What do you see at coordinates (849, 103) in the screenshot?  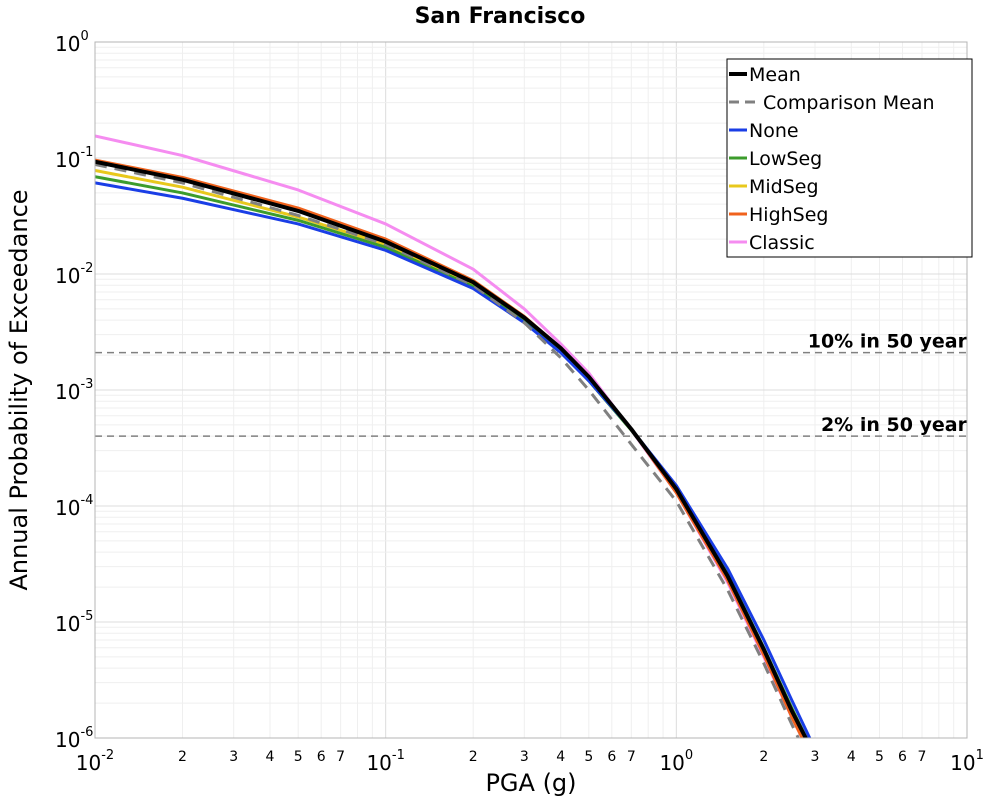 I see `legend-label: Comparison Mean` at bounding box center [849, 103].